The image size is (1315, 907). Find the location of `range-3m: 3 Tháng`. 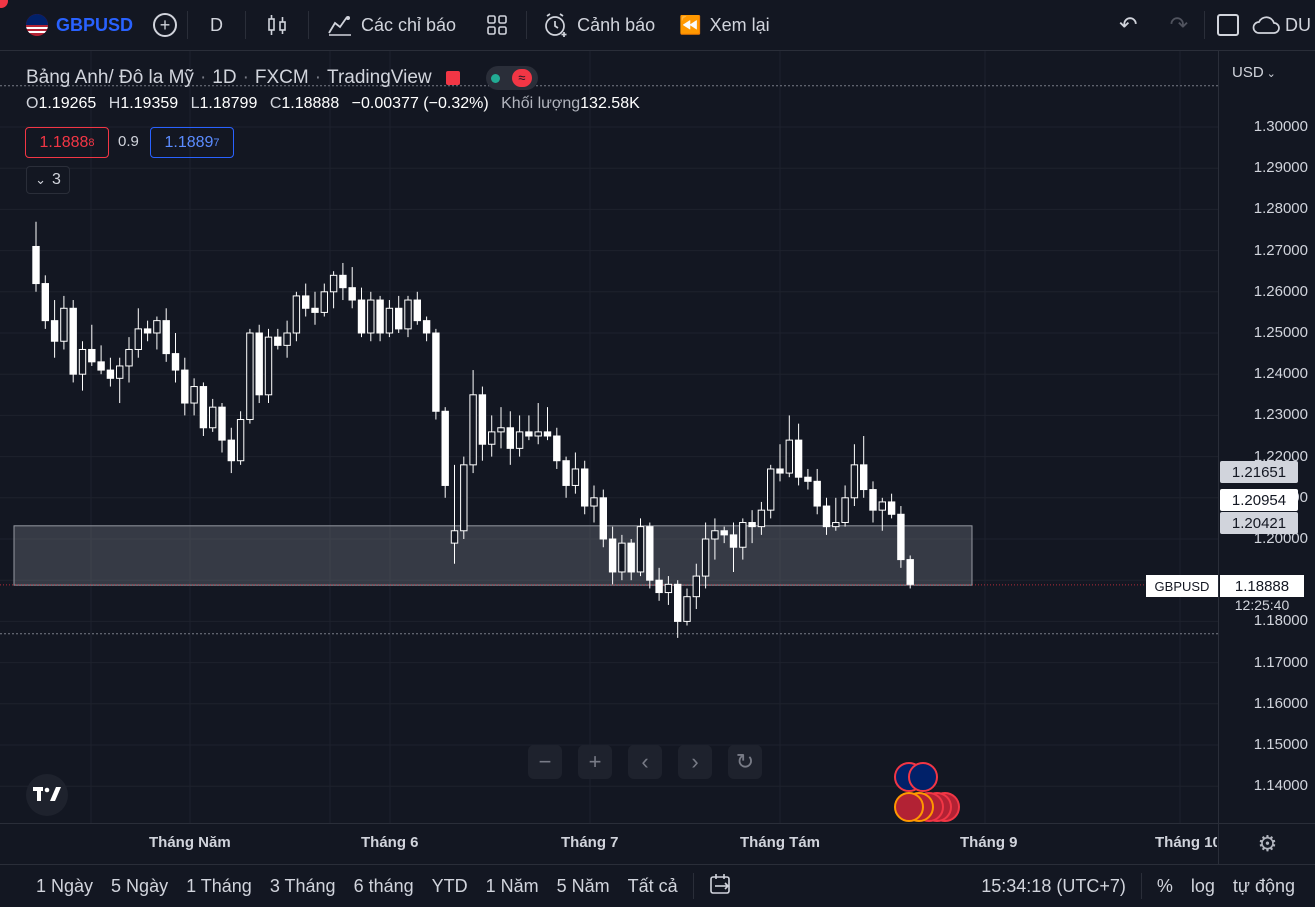

range-3m: 3 Tháng is located at coordinates (302, 885).